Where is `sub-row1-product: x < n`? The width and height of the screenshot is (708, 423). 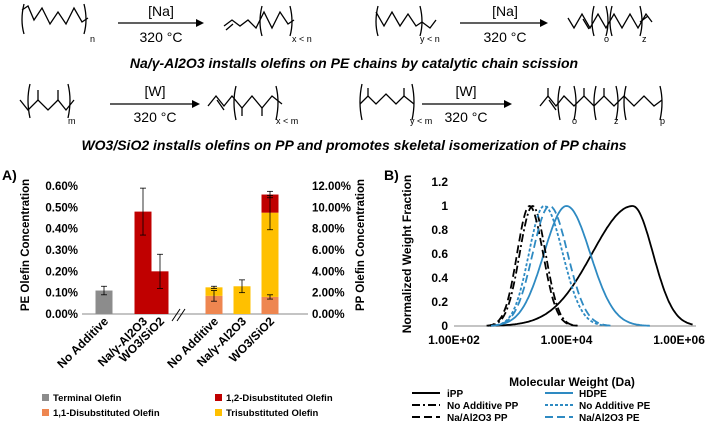 sub-row1-product: x < n is located at coordinates (302, 39).